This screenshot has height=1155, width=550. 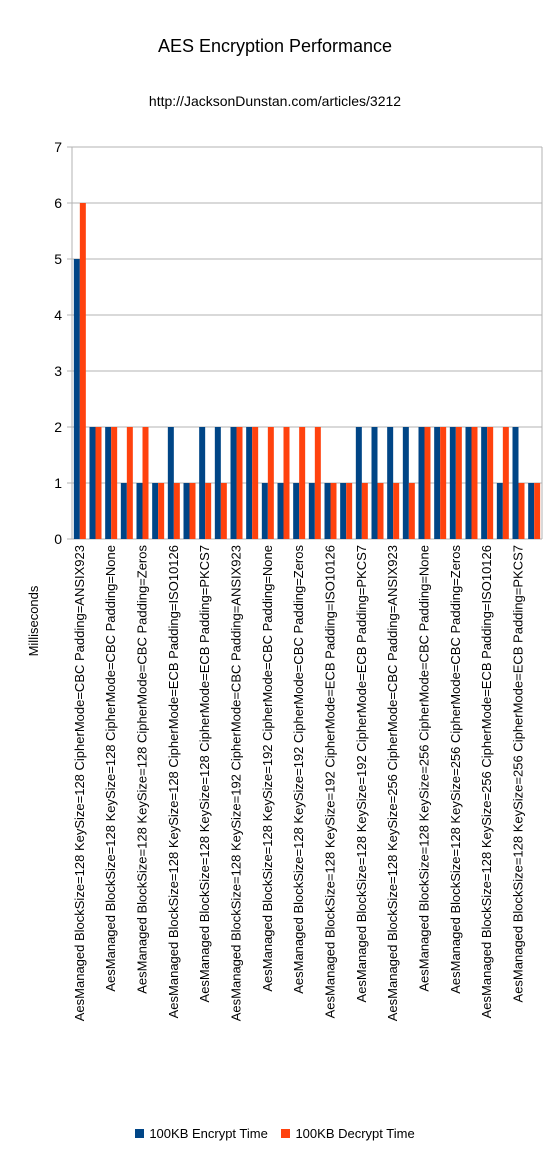 What do you see at coordinates (275, 101) in the screenshot?
I see `chart-subtitle: http://JacksonDunstan.com/articles/3212` at bounding box center [275, 101].